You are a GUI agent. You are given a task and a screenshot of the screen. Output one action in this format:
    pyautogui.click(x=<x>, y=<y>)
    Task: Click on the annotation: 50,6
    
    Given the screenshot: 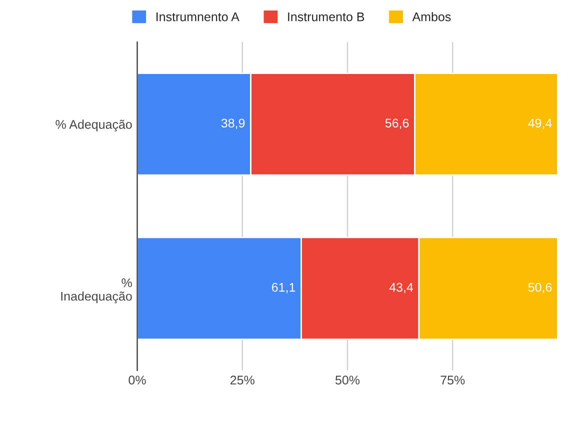 What is the action you would take?
    pyautogui.click(x=540, y=288)
    